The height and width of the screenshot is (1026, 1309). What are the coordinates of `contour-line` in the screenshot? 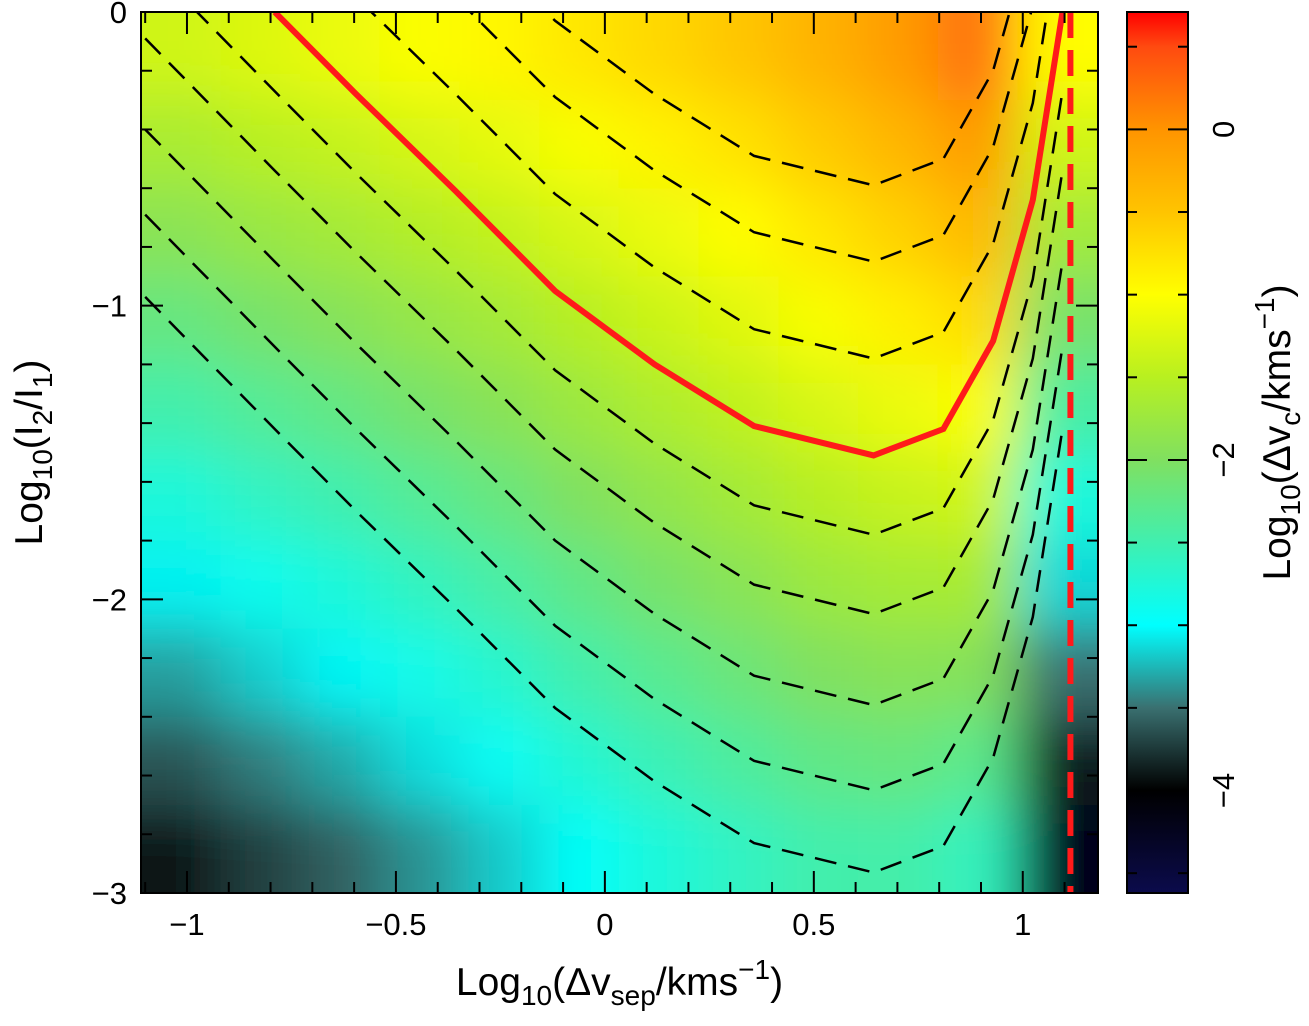 It's located at (750, 137).